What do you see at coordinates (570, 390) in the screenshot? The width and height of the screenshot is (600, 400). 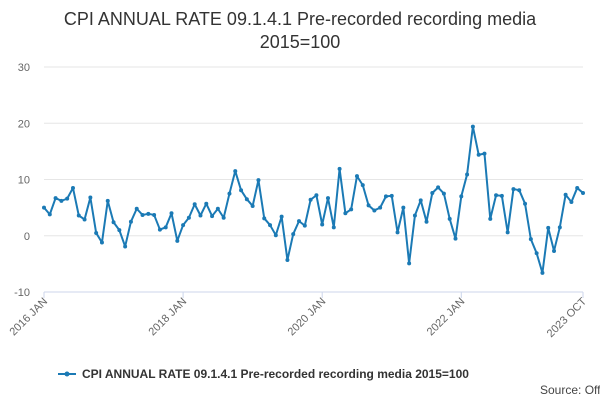 I see `chart-credit: Source: Office for National Statistics` at bounding box center [570, 390].